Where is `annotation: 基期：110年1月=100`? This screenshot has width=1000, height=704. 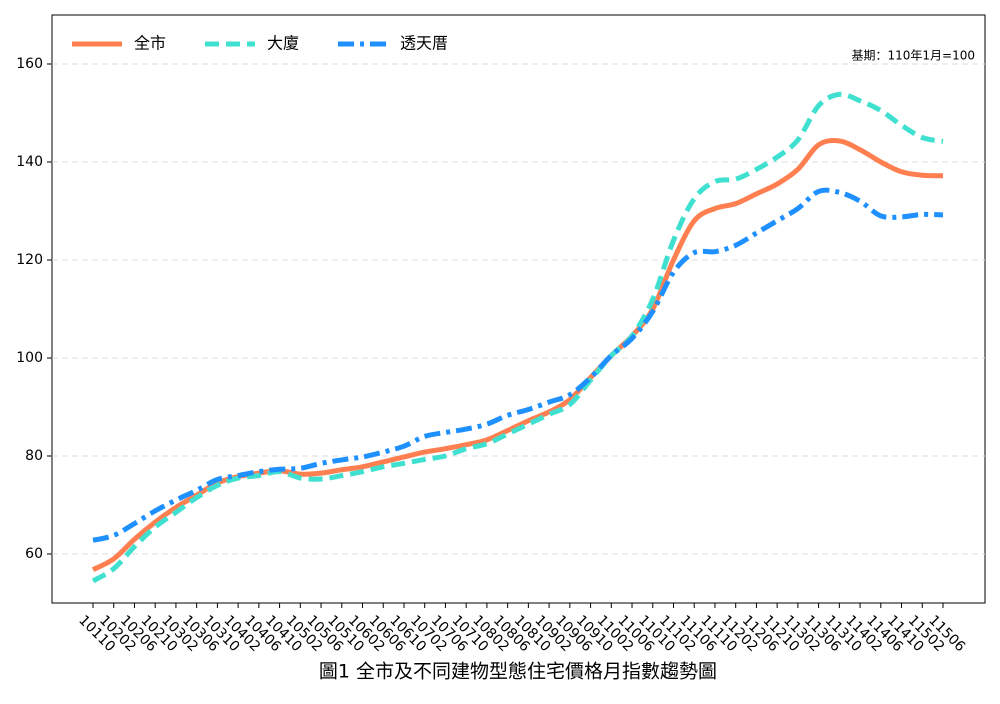 annotation: 基期：110年1月=100 is located at coordinates (914, 56).